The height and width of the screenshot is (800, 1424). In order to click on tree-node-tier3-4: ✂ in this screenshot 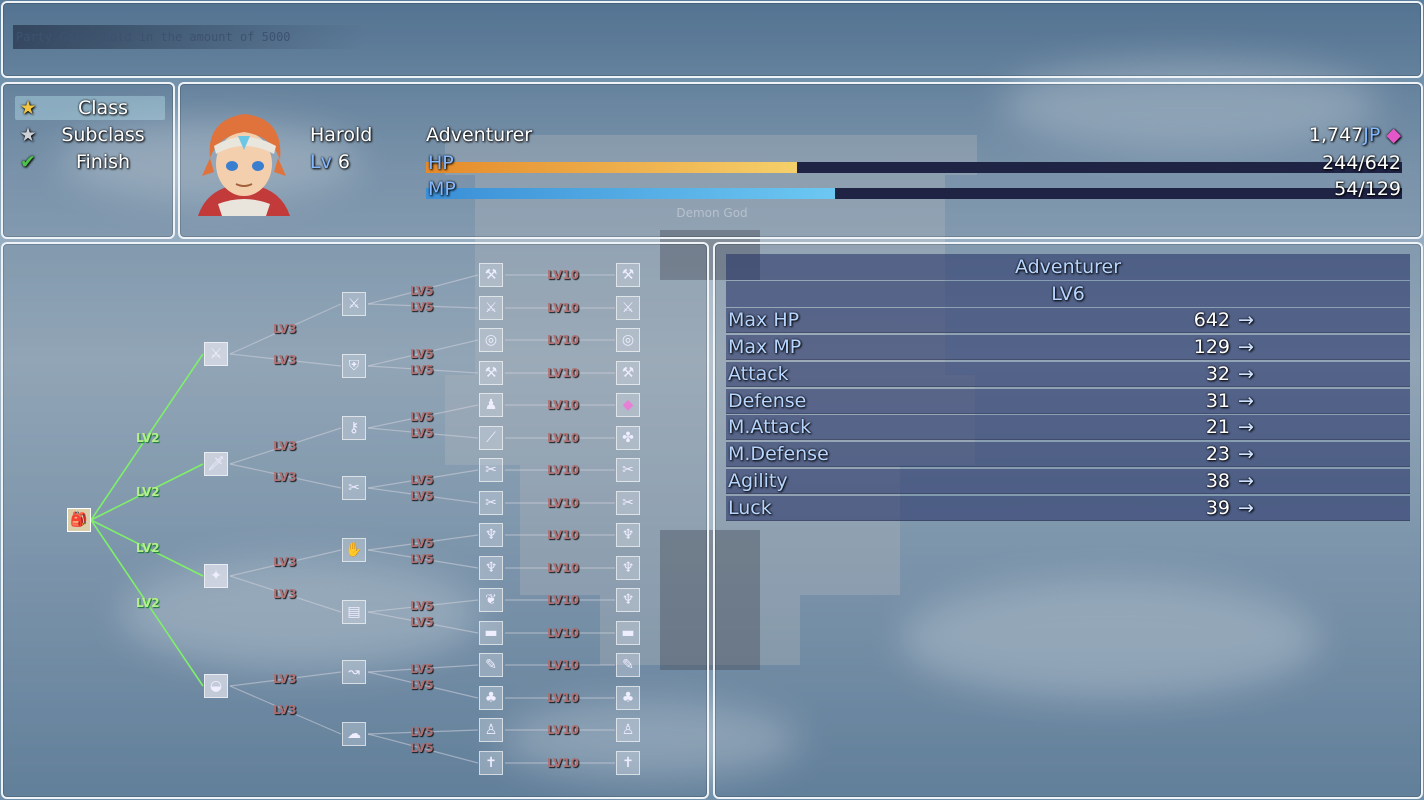, I will do `click(354, 488)`.